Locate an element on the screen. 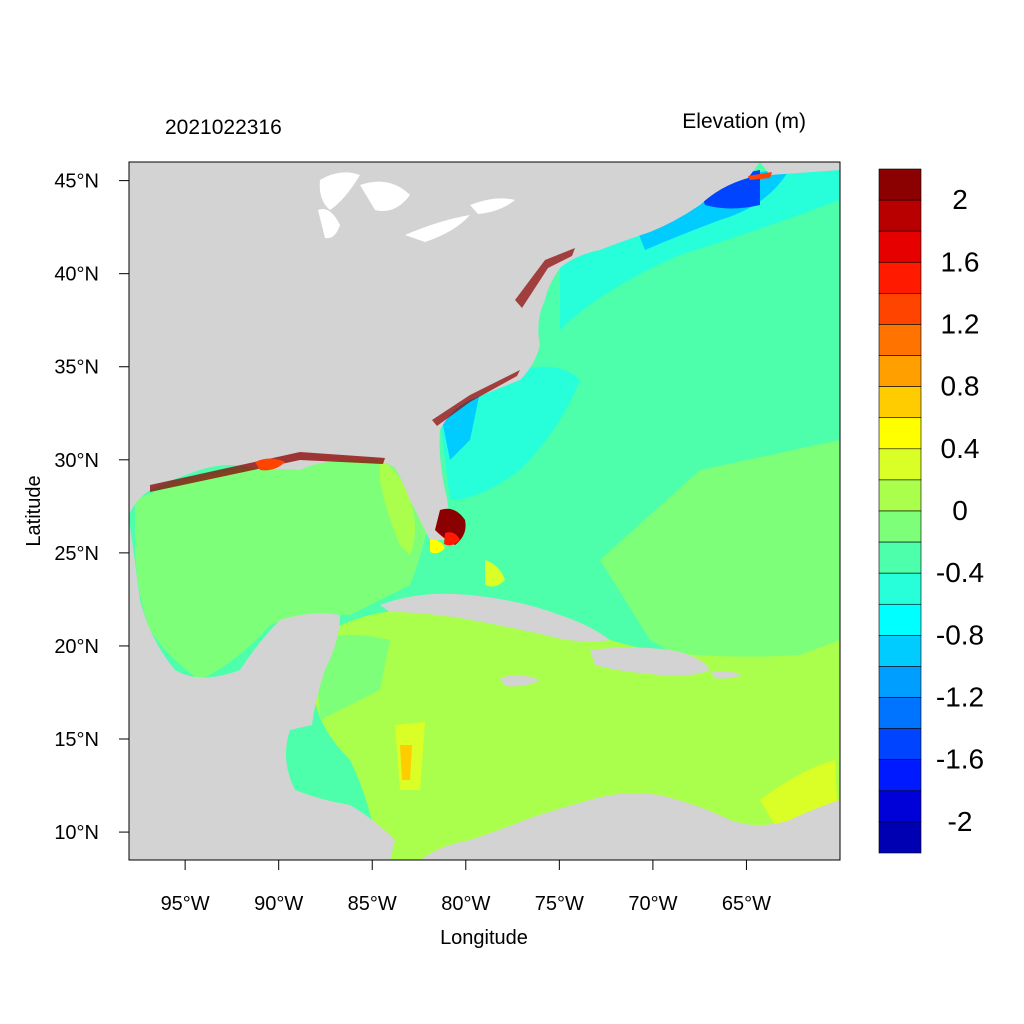  lat-tick-label: 30°N is located at coordinates (76, 461).